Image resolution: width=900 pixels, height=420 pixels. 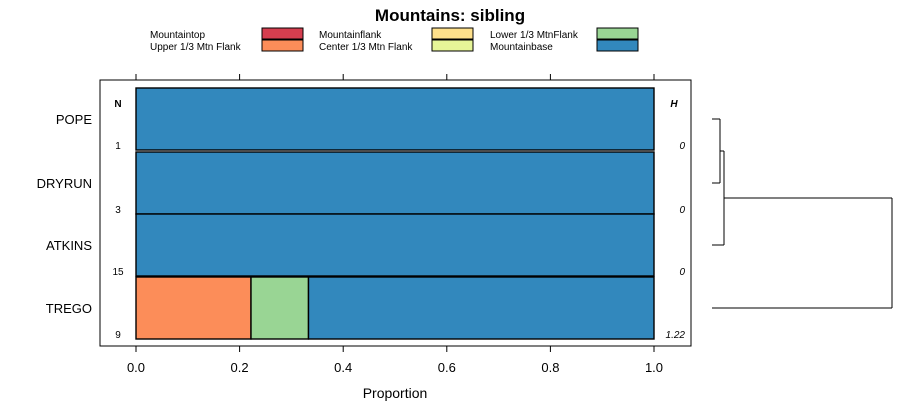 I want to click on x-tick-label: 0.6, so click(x=447, y=367).